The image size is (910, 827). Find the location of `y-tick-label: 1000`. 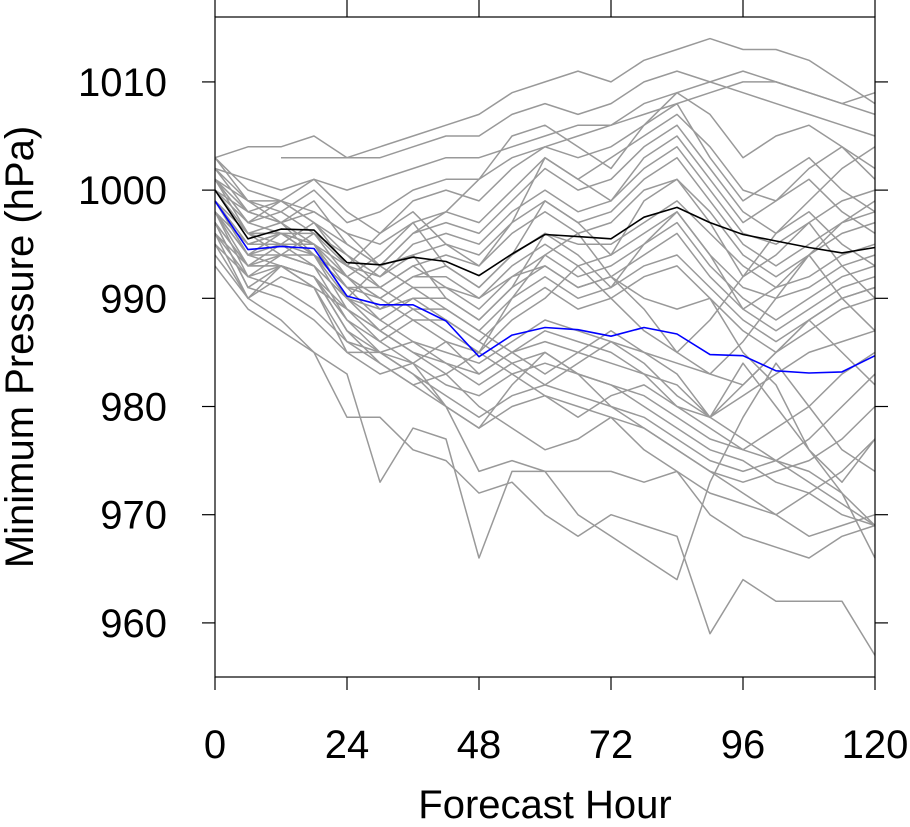

y-tick-label: 1000 is located at coordinates (122, 191).